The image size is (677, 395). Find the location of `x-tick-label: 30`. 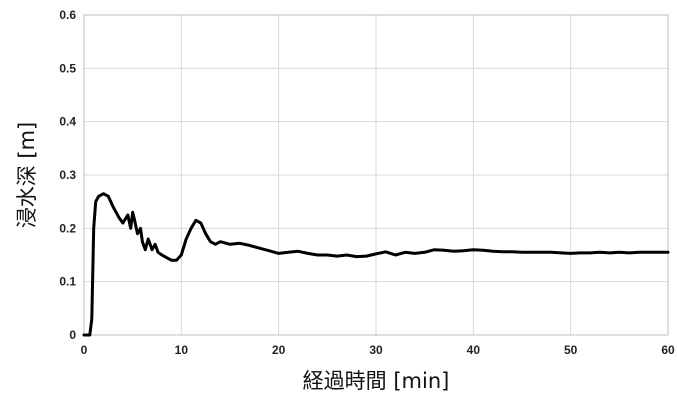

x-tick-label: 30 is located at coordinates (376, 350).